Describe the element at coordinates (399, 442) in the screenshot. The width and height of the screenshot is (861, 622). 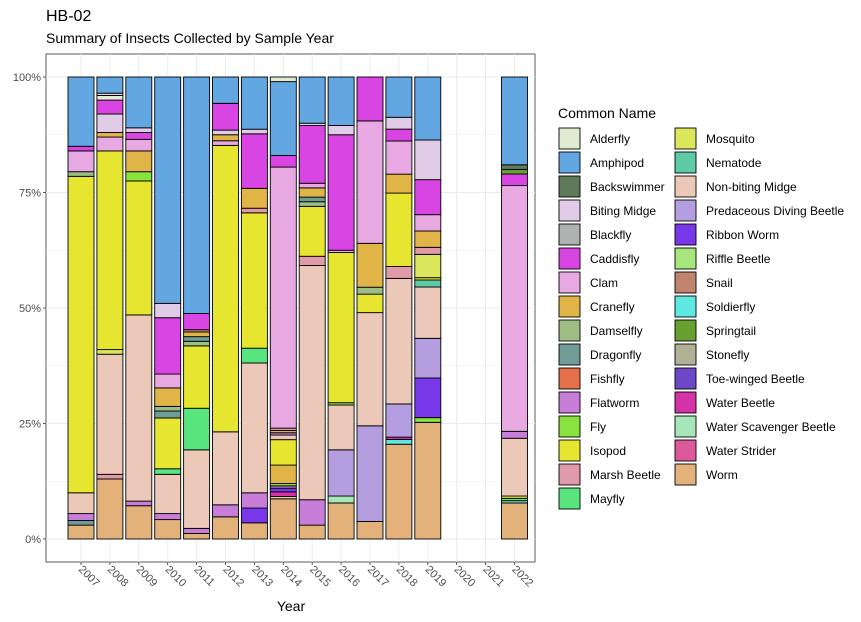
I see `bar-segment-2018-soldierfly` at that location.